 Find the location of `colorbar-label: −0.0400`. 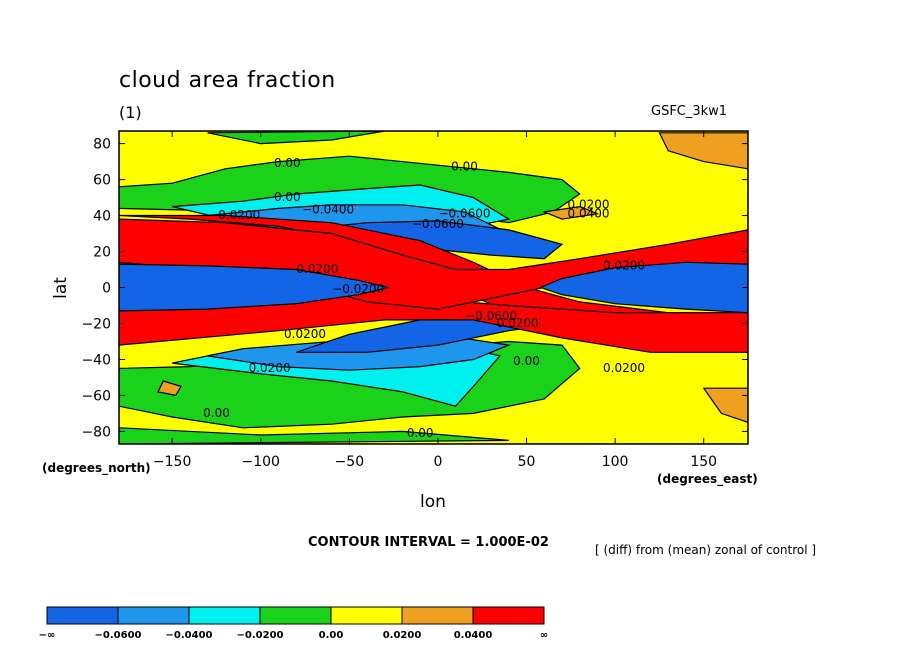

colorbar-label: −0.0400 is located at coordinates (189, 635).